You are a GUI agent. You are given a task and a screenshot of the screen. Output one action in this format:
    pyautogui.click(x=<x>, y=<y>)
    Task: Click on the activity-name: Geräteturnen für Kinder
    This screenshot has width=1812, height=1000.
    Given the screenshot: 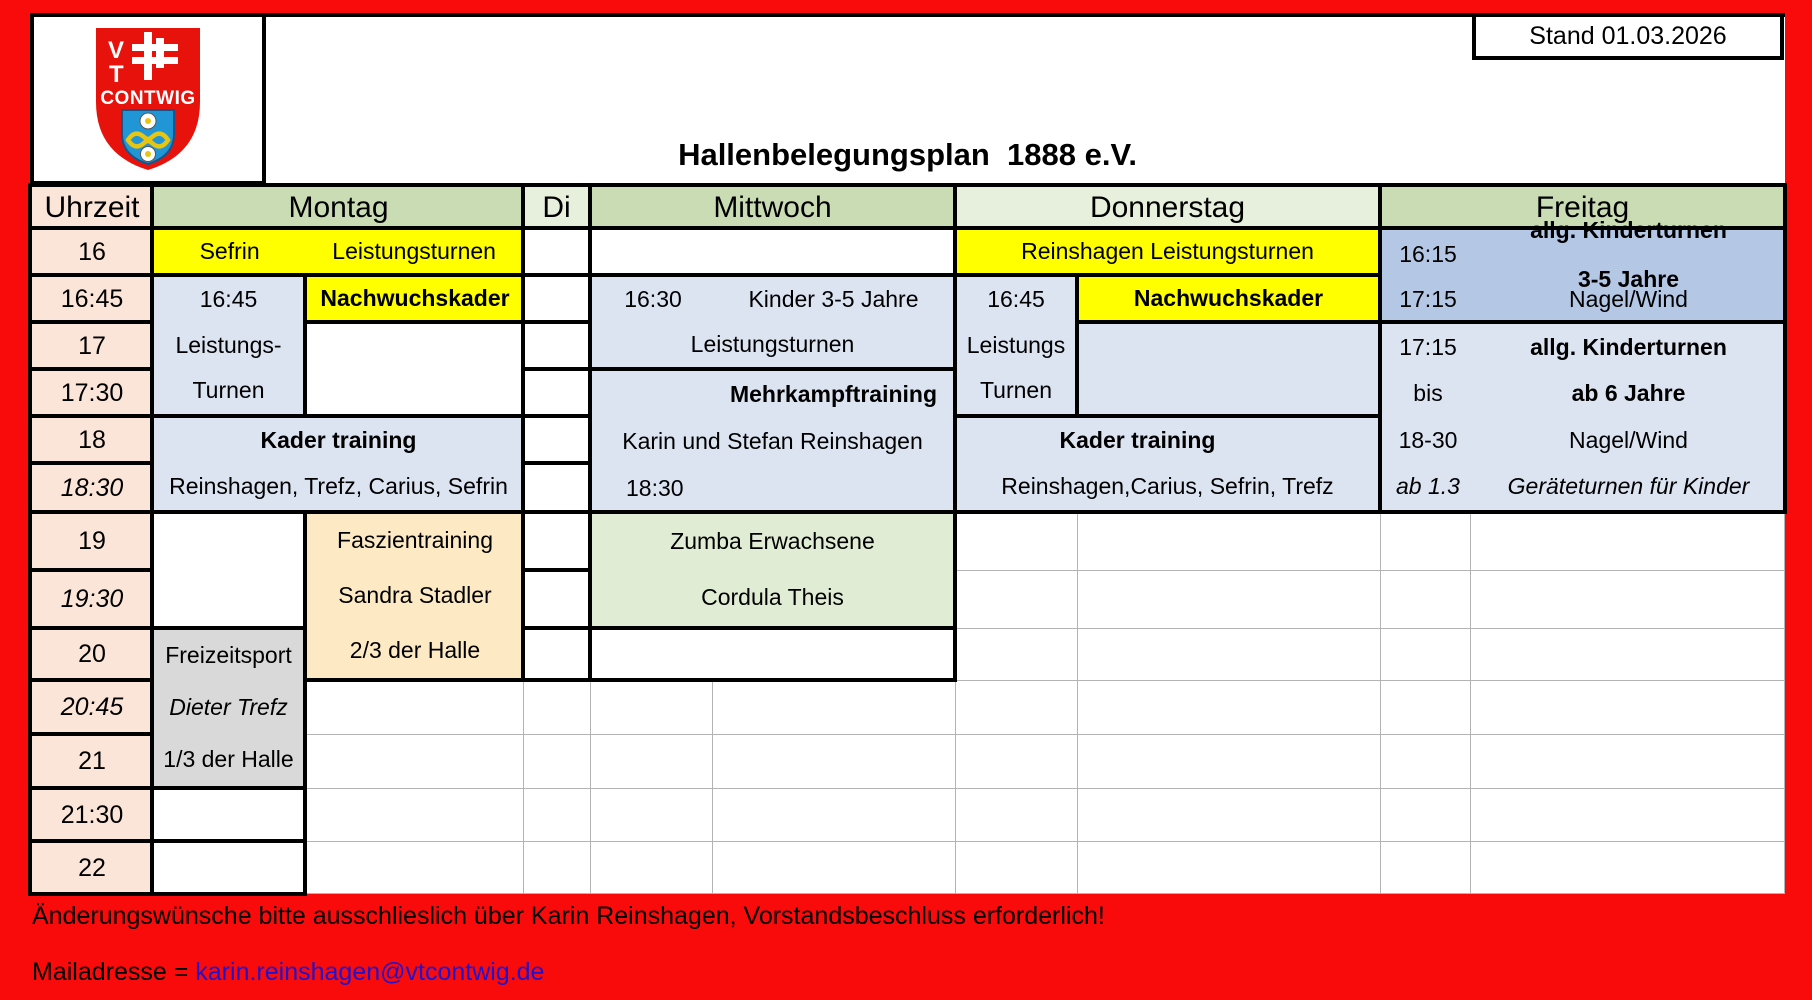 What is the action you would take?
    pyautogui.click(x=1628, y=486)
    